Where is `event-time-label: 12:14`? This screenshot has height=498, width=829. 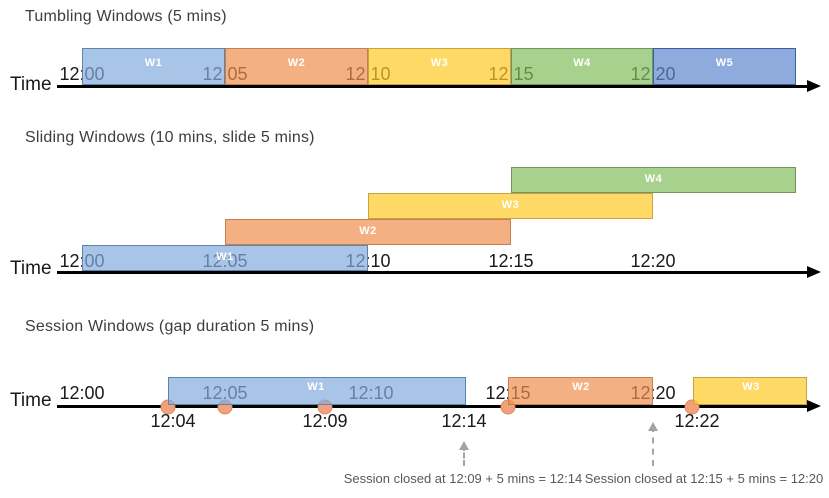 event-time-label: 12:14 is located at coordinates (464, 421).